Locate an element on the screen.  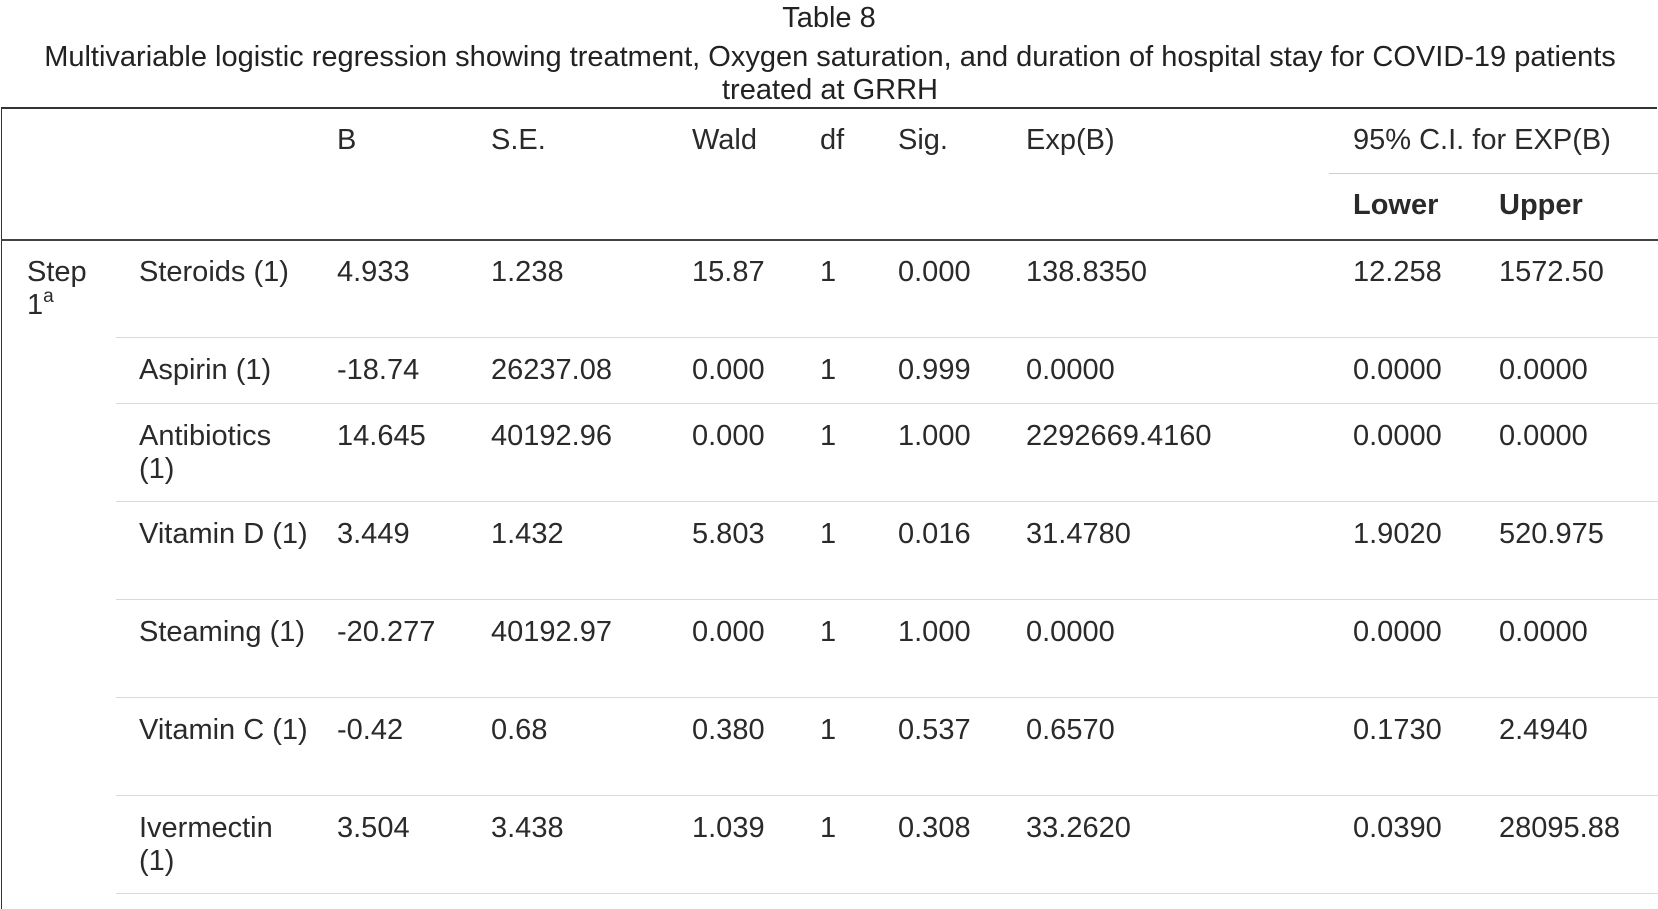
header-lower: Lower is located at coordinates (1396, 205).